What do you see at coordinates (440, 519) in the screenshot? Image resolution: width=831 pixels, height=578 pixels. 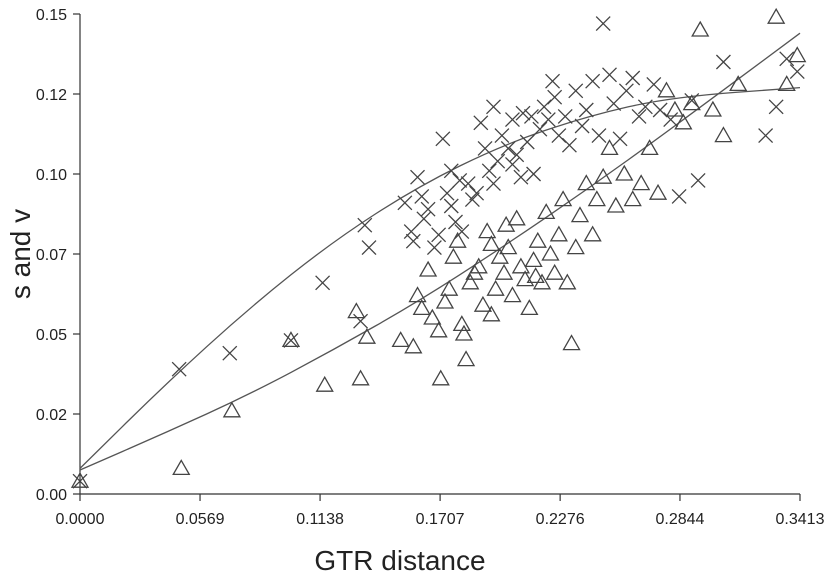 I see `x-tick-label: 0.1707` at bounding box center [440, 519].